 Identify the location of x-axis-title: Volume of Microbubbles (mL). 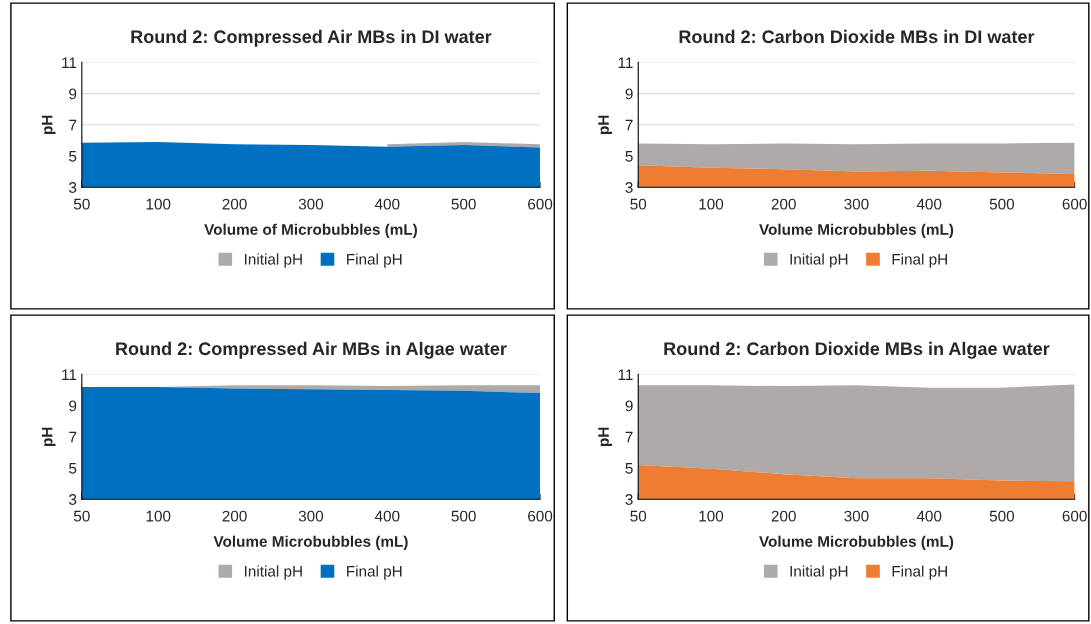
(310, 230).